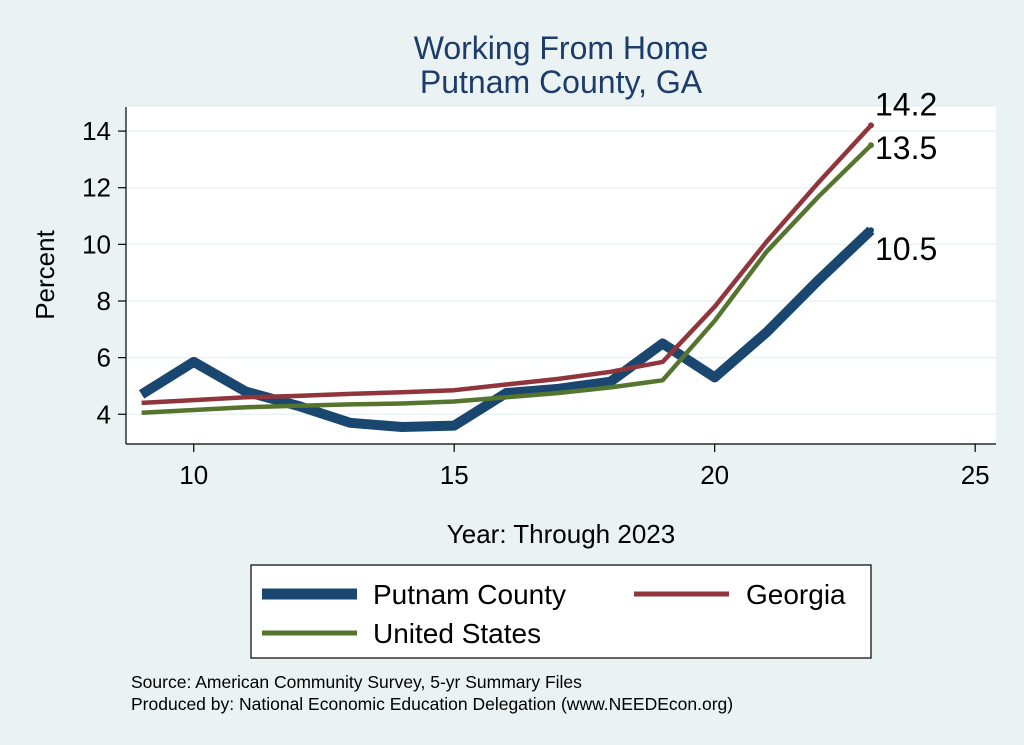  What do you see at coordinates (104, 414) in the screenshot?
I see `y-tick-label-4: 4` at bounding box center [104, 414].